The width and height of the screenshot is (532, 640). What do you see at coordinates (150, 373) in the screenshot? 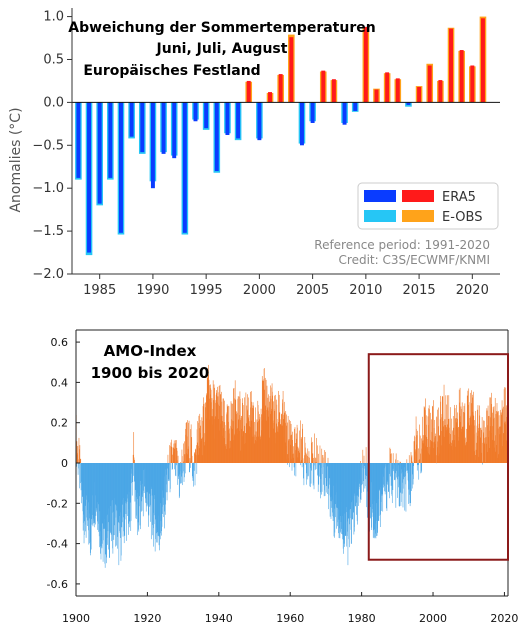
I see `title-line: 1900 bis 2020` at bounding box center [150, 373].